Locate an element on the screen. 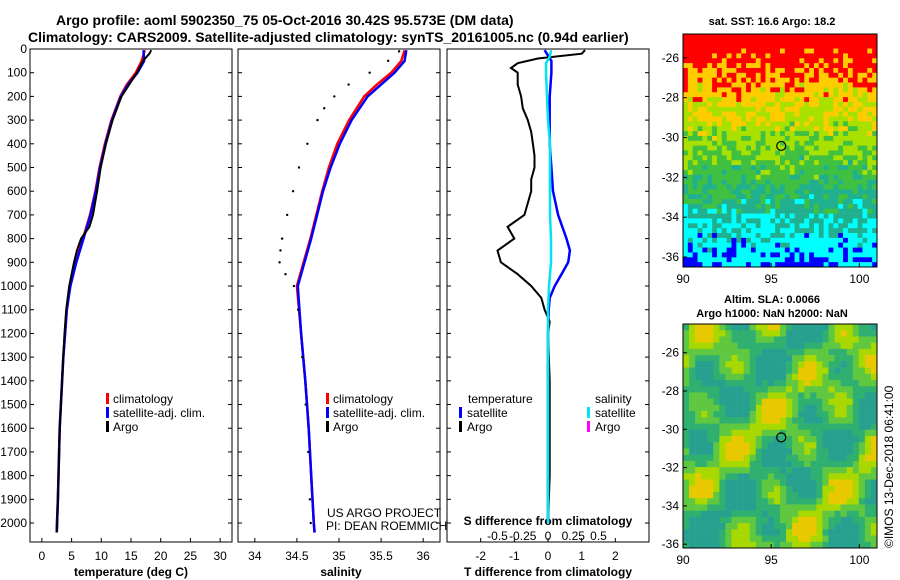 The width and height of the screenshot is (900, 580). y-tick-label: 1600 is located at coordinates (13, 428).